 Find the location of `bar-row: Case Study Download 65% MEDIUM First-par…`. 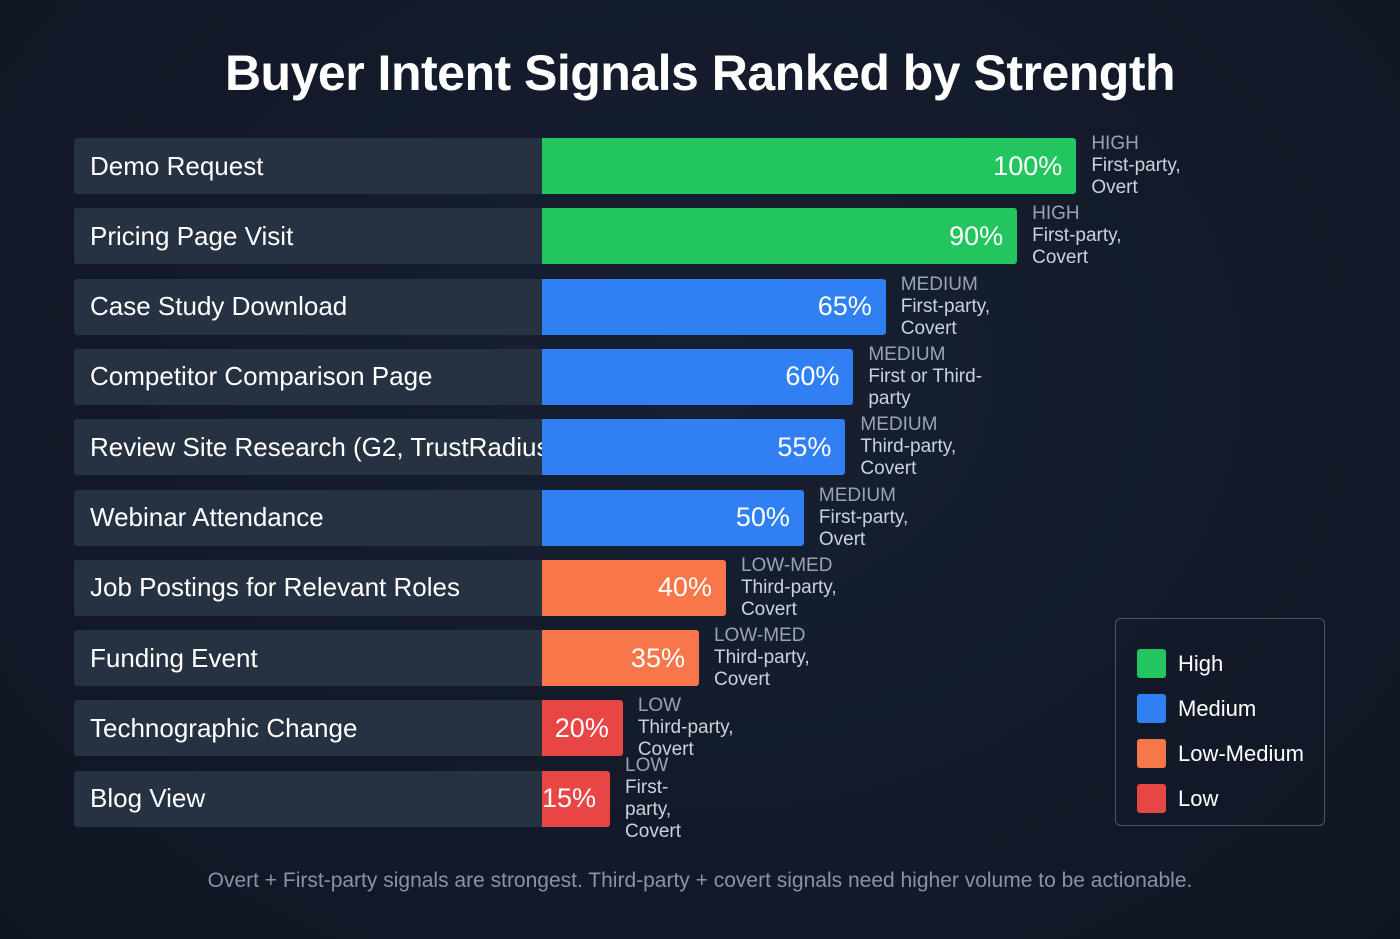

bar-row: Case Study Download 65% MEDIUM First-par… is located at coordinates (552, 306).